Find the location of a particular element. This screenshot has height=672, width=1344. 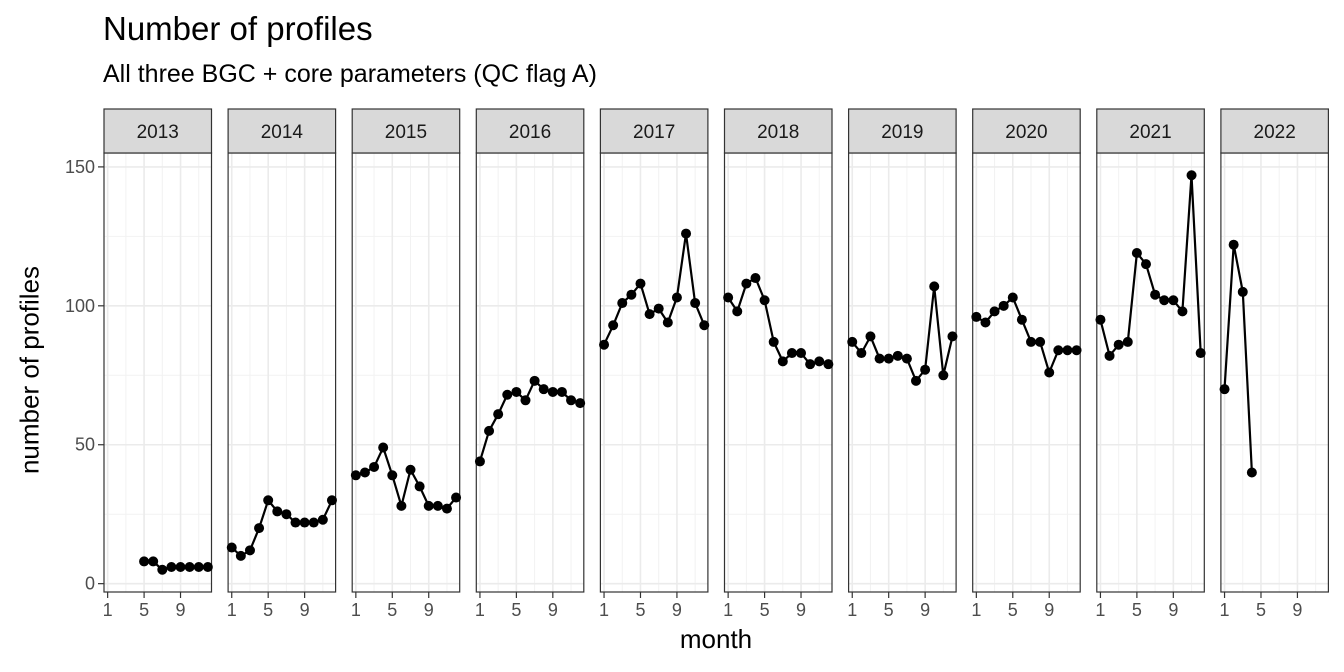

facet-strip-label: 2019 is located at coordinates (902, 132).